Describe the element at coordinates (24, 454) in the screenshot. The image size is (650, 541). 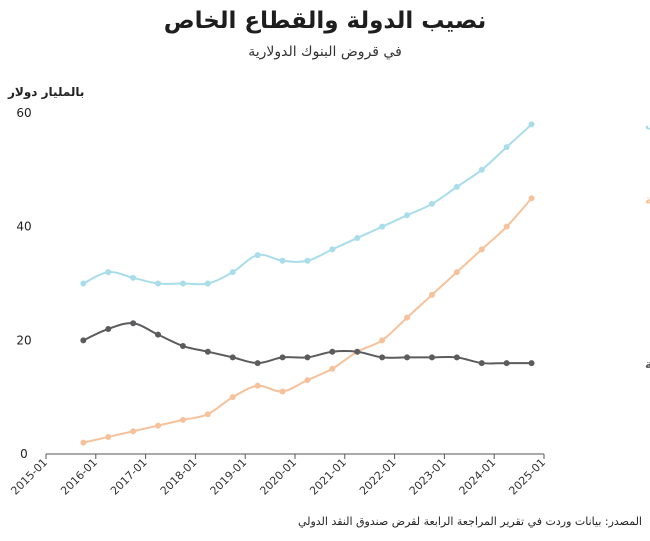
I see `y-tick-label: 0` at that location.